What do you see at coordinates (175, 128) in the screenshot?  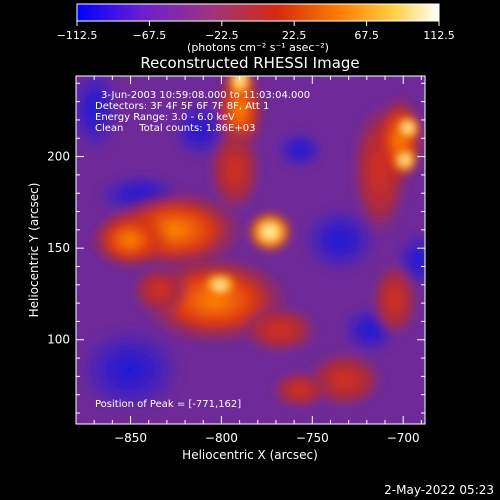 I see `clean-counts-annotation: Clean Total counts: 1.86E+03` at bounding box center [175, 128].